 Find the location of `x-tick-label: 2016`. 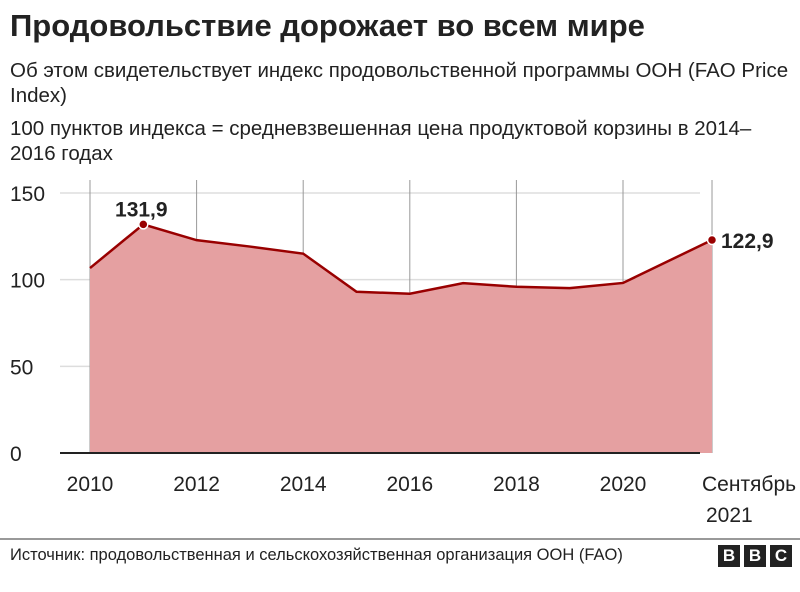

x-tick-label: 2016 is located at coordinates (409, 484).